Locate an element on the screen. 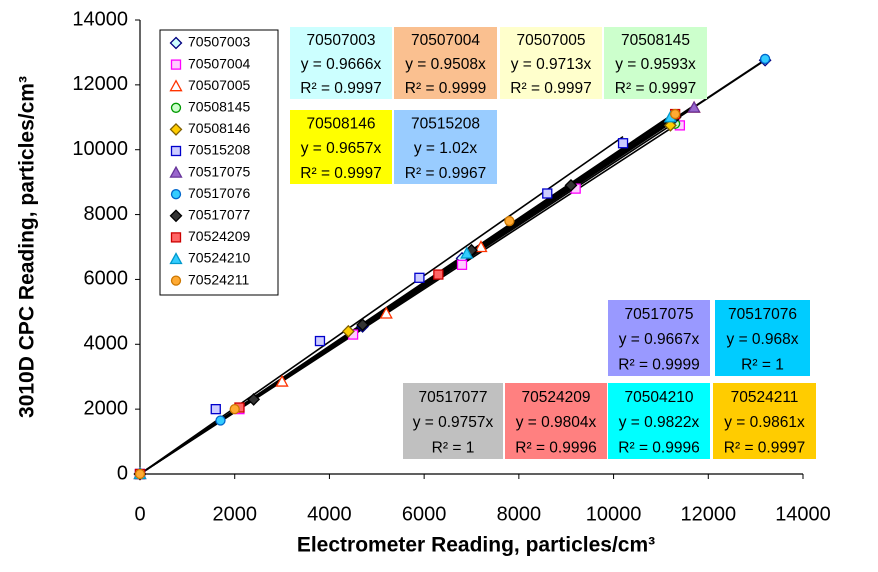 The height and width of the screenshot is (572, 878). annotation: 70504210 y = 0.9822x R² = 0.9996 is located at coordinates (659, 421).